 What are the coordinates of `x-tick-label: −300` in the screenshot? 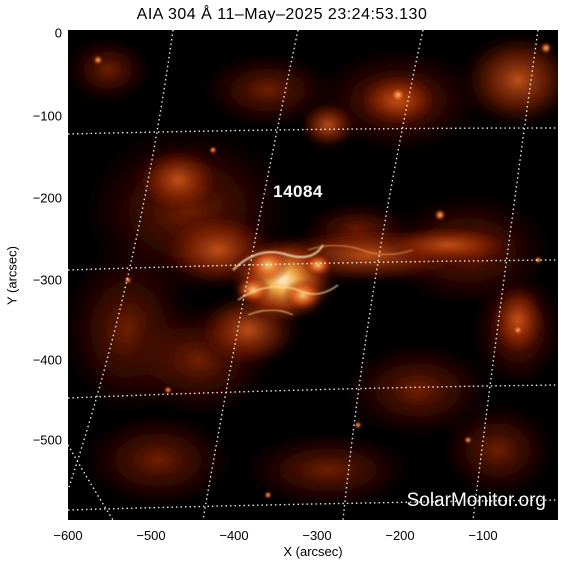 It's located at (317, 535).